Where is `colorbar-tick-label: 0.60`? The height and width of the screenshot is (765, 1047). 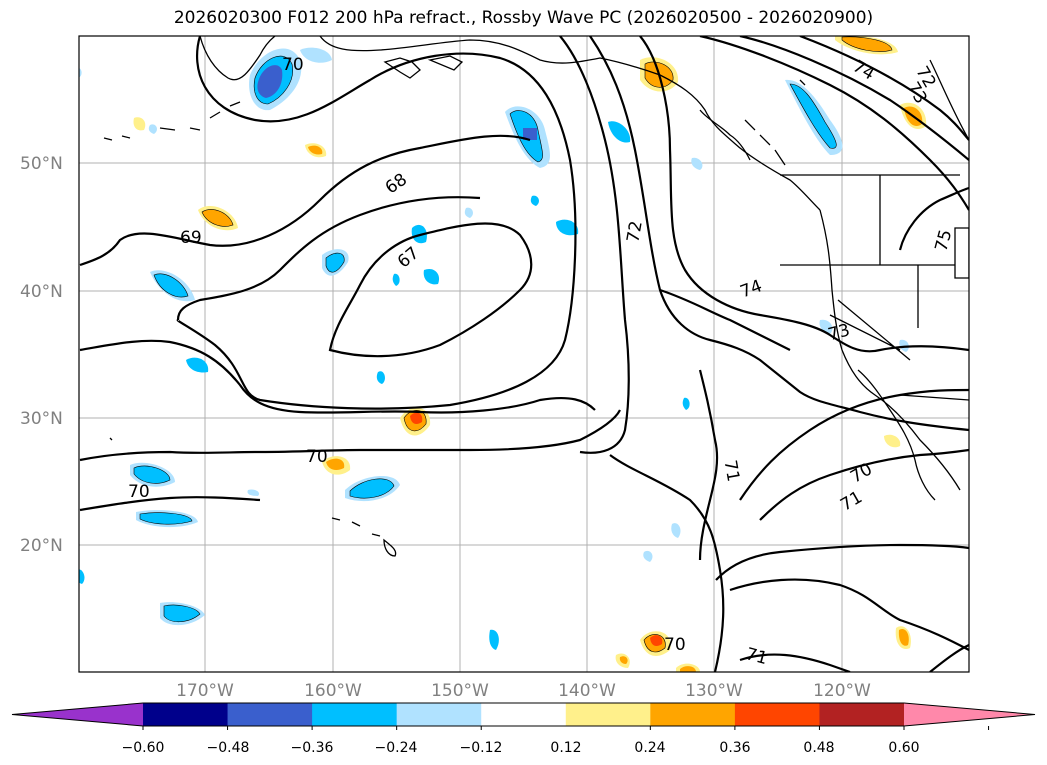
colorbar-tick-label: 0.60 is located at coordinates (903, 748).